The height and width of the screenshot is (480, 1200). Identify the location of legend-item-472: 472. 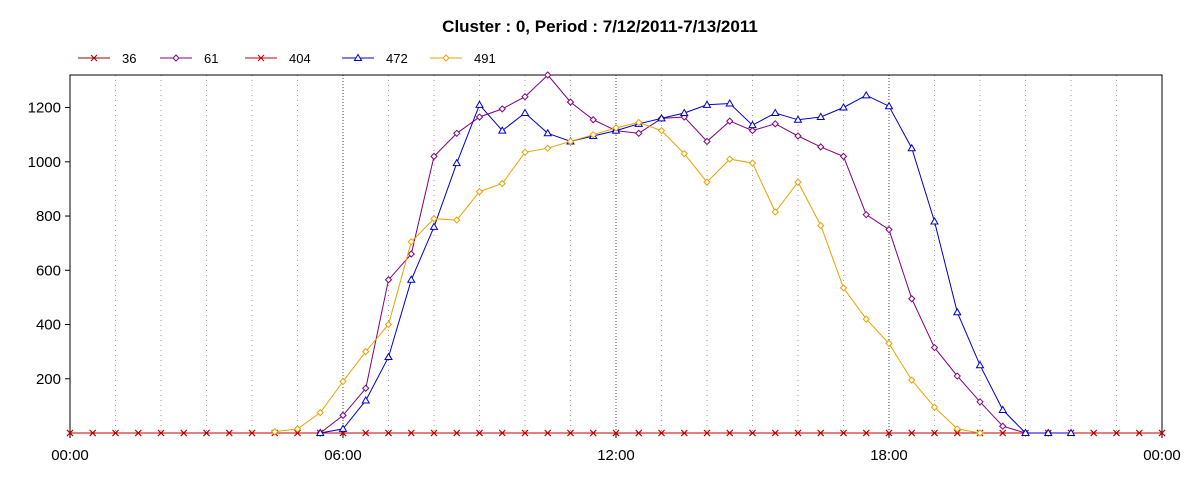
(375, 58).